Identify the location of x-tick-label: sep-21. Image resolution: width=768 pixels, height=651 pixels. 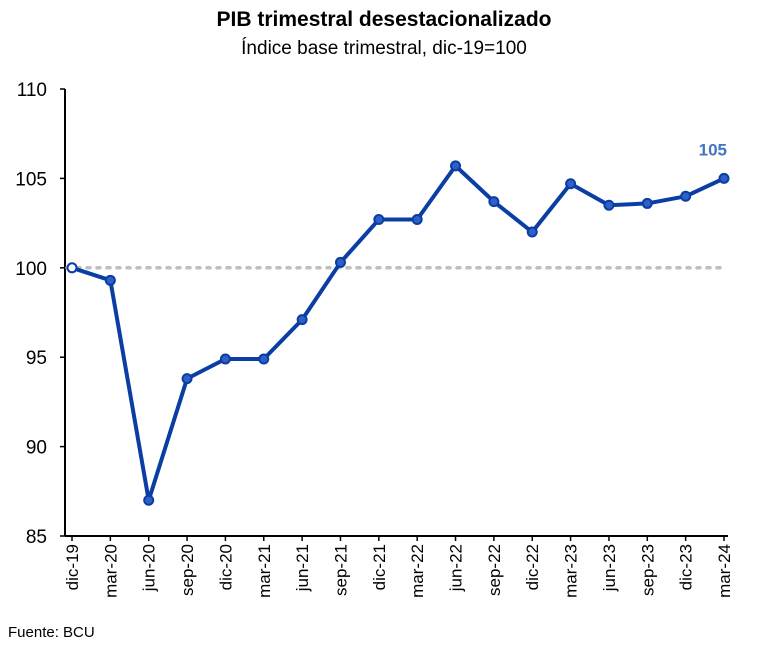
(340, 570).